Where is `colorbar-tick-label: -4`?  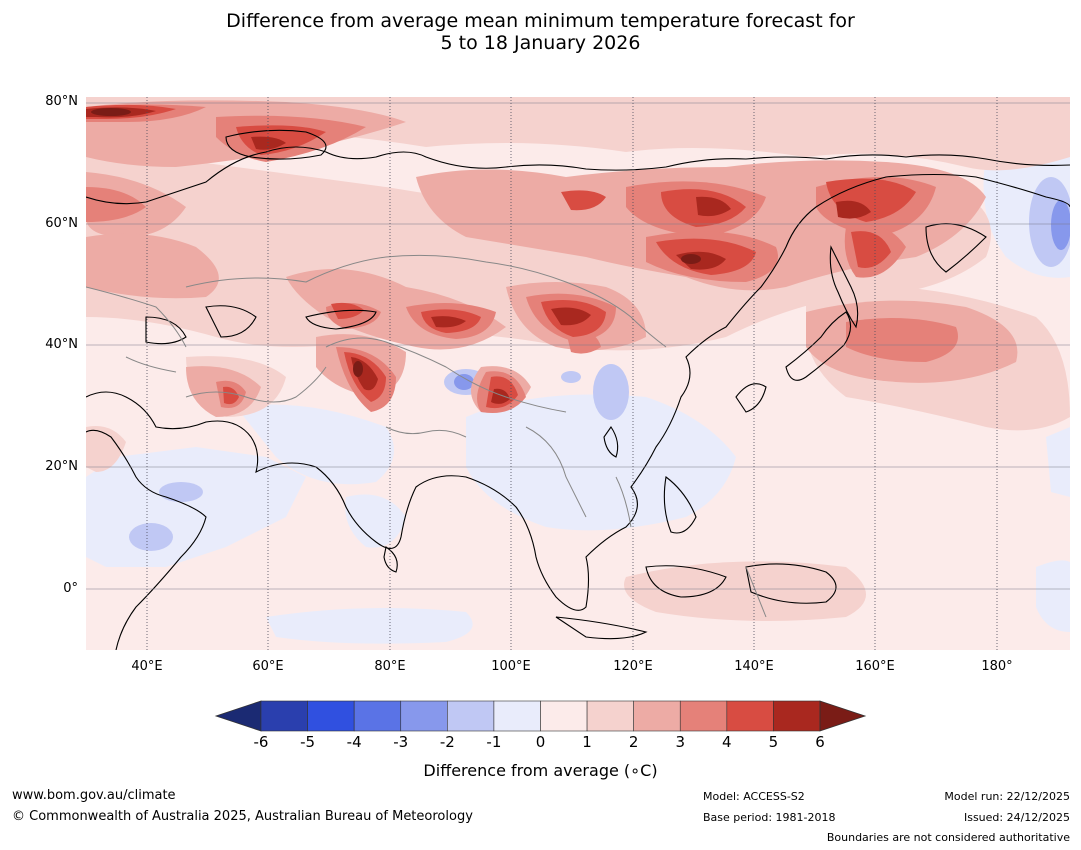
colorbar-tick-label: -4 is located at coordinates (354, 742).